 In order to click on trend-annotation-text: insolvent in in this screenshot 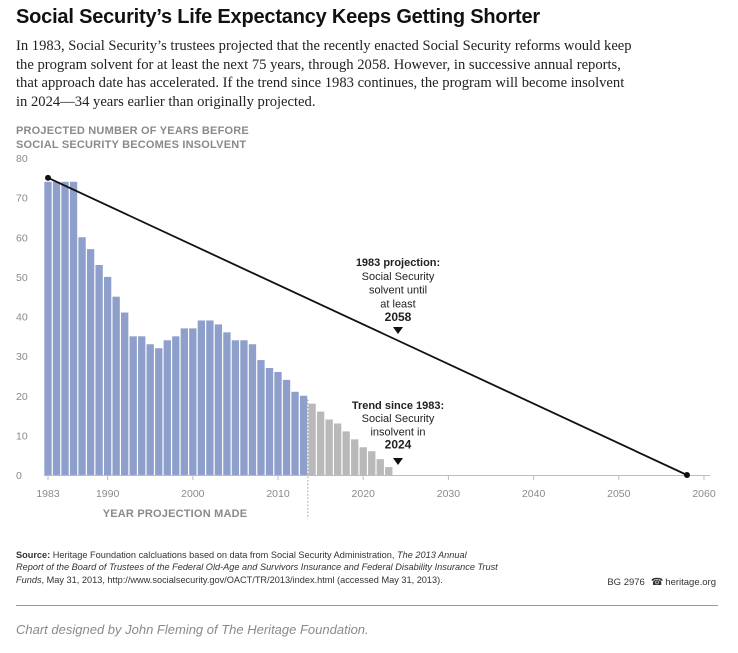, I will do `click(397, 432)`.